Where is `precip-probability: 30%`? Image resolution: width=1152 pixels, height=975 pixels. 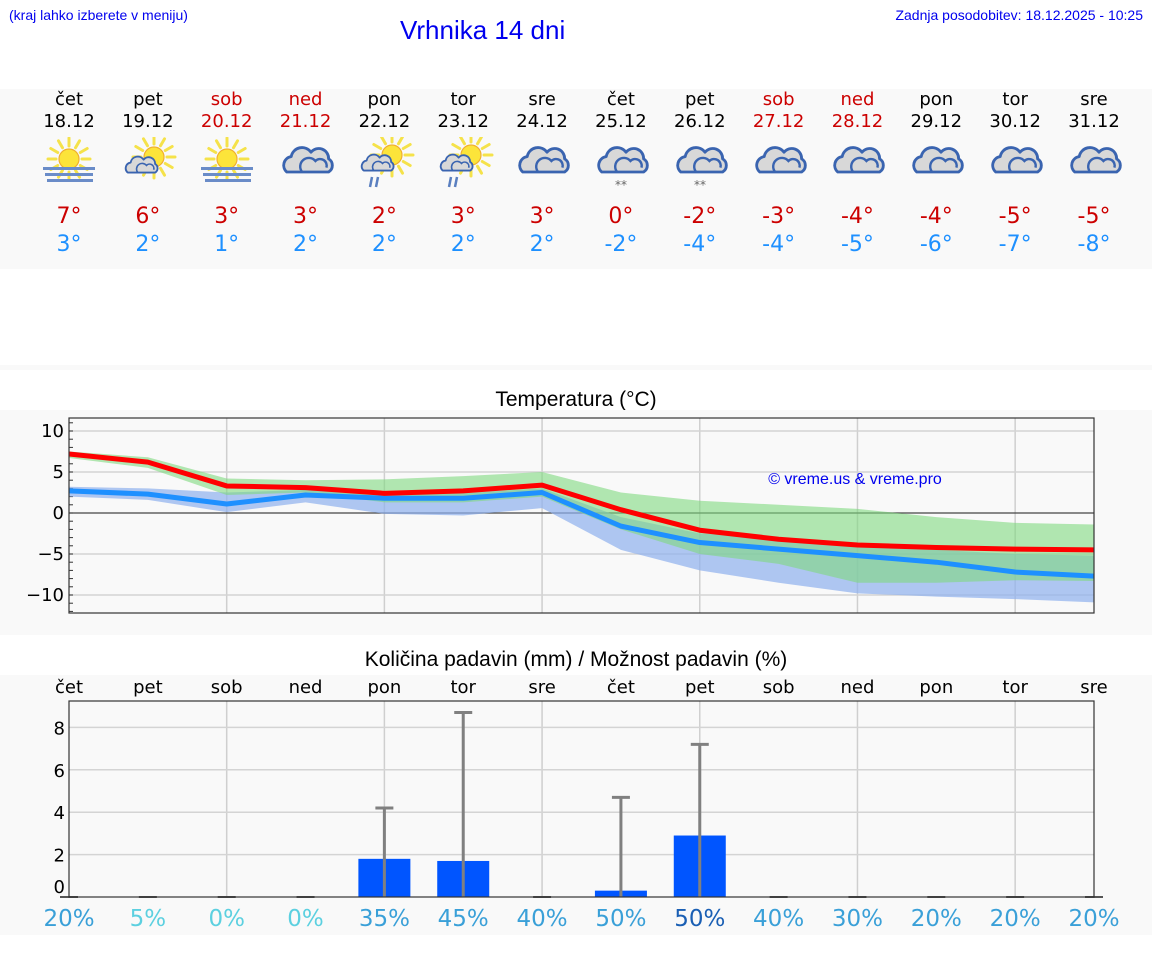 precip-probability: 30% is located at coordinates (857, 919).